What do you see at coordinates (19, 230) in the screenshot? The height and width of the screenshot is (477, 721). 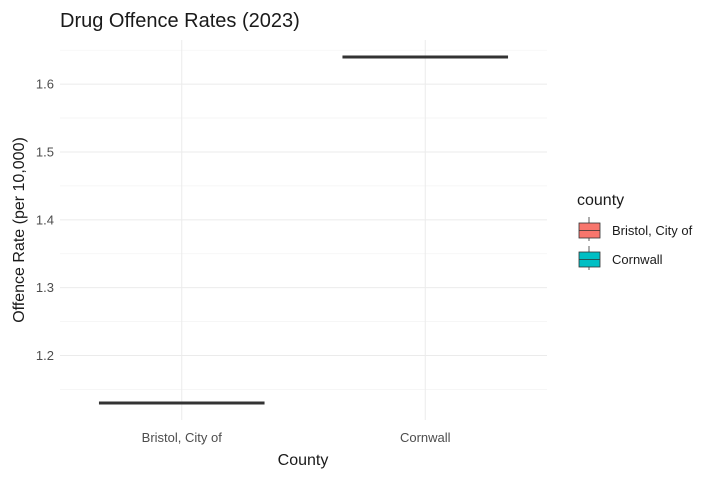 I see `y-axis-title: Offence Rate (per 10,000)` at bounding box center [19, 230].